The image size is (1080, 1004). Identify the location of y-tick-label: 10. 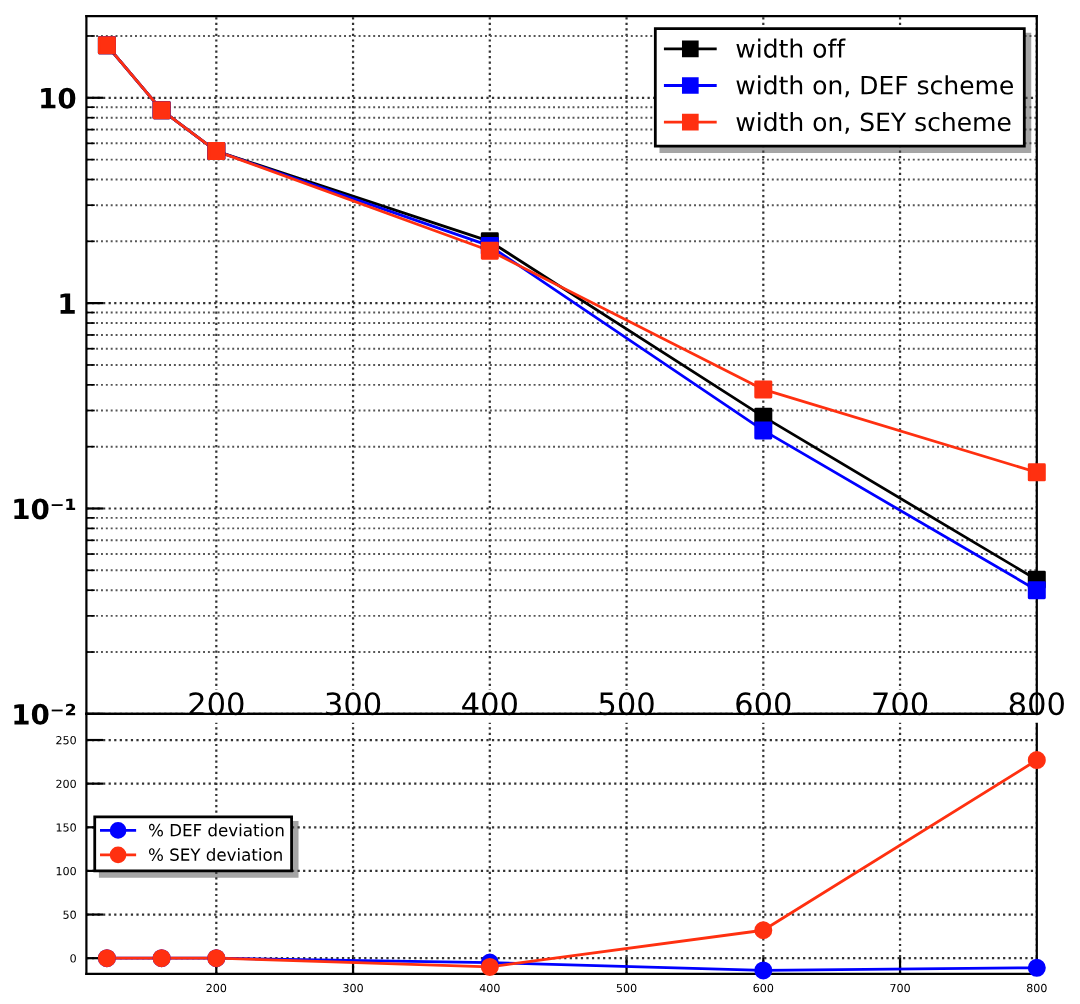
(58, 98).